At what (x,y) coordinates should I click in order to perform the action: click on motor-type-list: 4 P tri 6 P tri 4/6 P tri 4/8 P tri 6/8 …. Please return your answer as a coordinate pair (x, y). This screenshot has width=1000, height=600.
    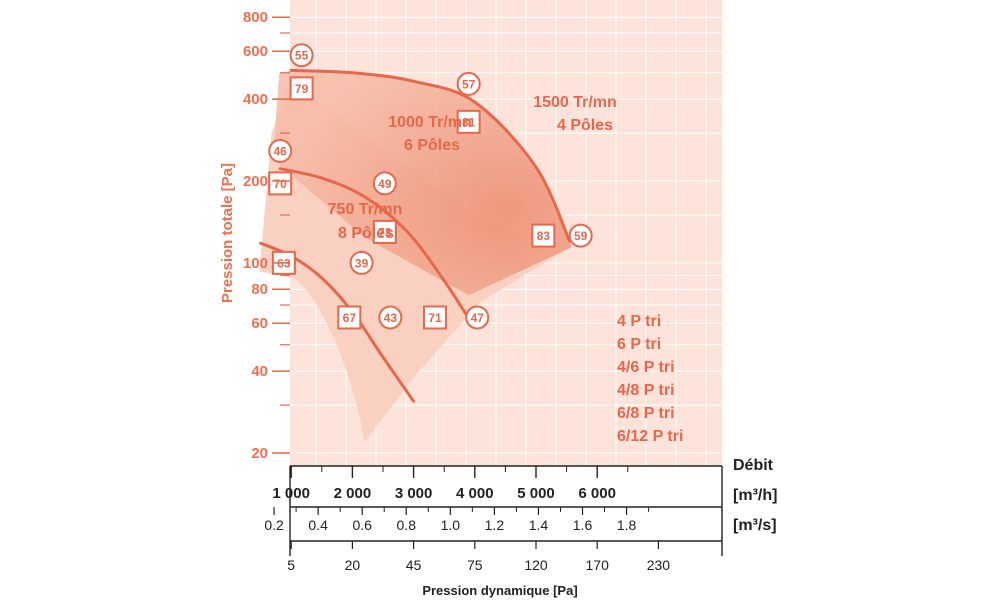
    Looking at the image, I should click on (650, 379).